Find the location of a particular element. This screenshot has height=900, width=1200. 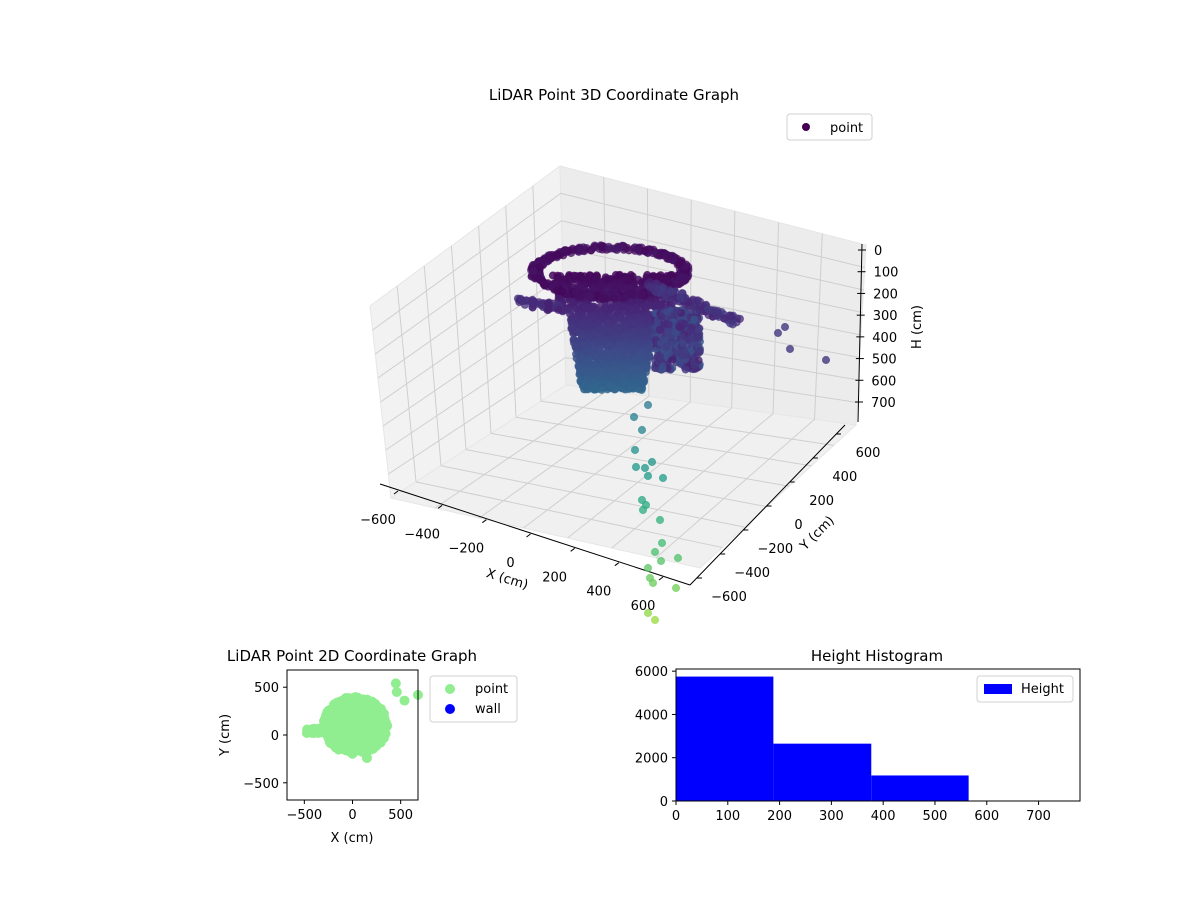

z-tick-label-3d: 500 is located at coordinates (884, 360).